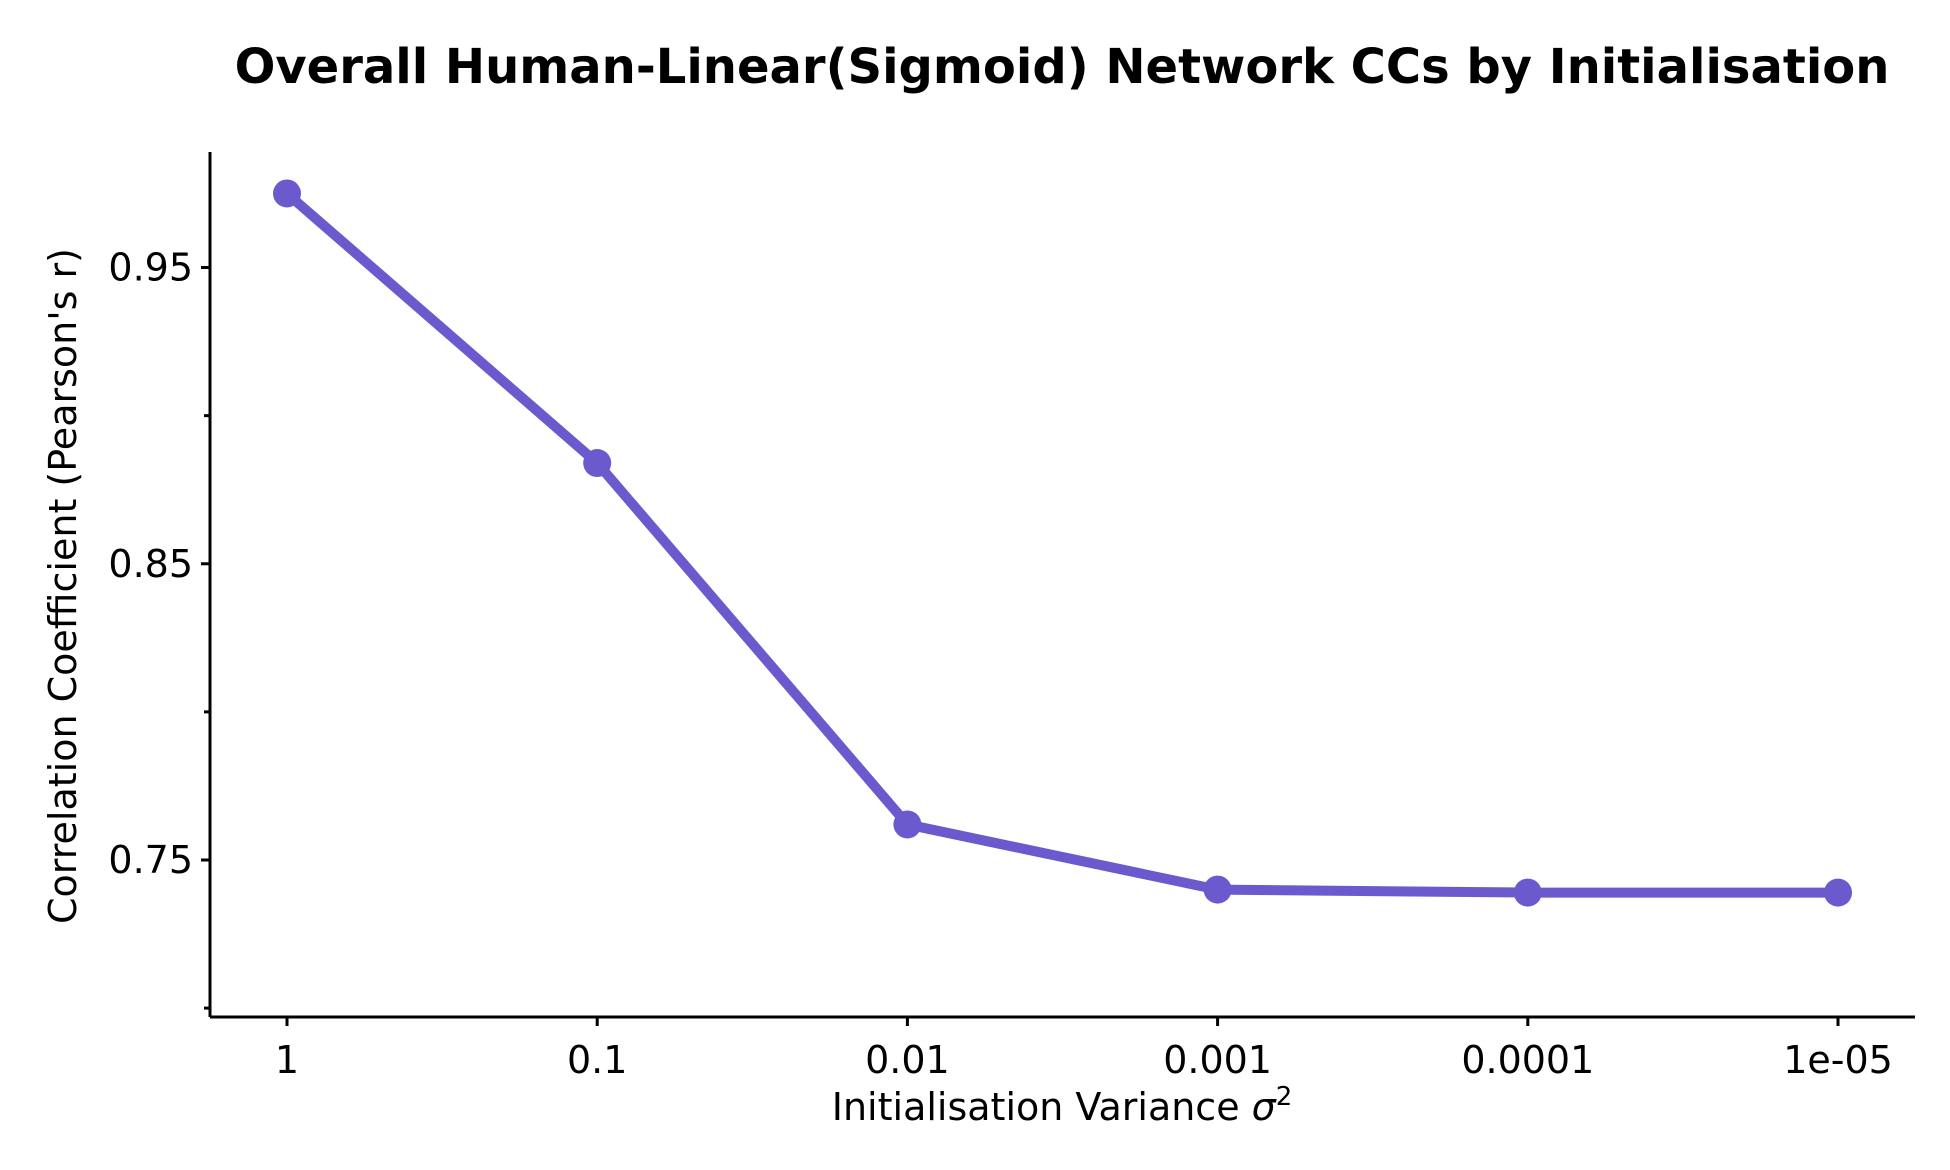  What do you see at coordinates (1838, 1060) in the screenshot?
I see `x-tick-label: 1e-05` at bounding box center [1838, 1060].